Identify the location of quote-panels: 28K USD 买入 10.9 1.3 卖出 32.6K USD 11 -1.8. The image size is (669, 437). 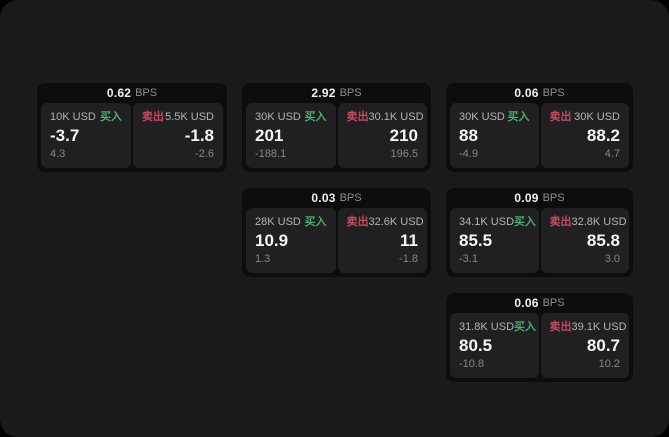
(336, 240).